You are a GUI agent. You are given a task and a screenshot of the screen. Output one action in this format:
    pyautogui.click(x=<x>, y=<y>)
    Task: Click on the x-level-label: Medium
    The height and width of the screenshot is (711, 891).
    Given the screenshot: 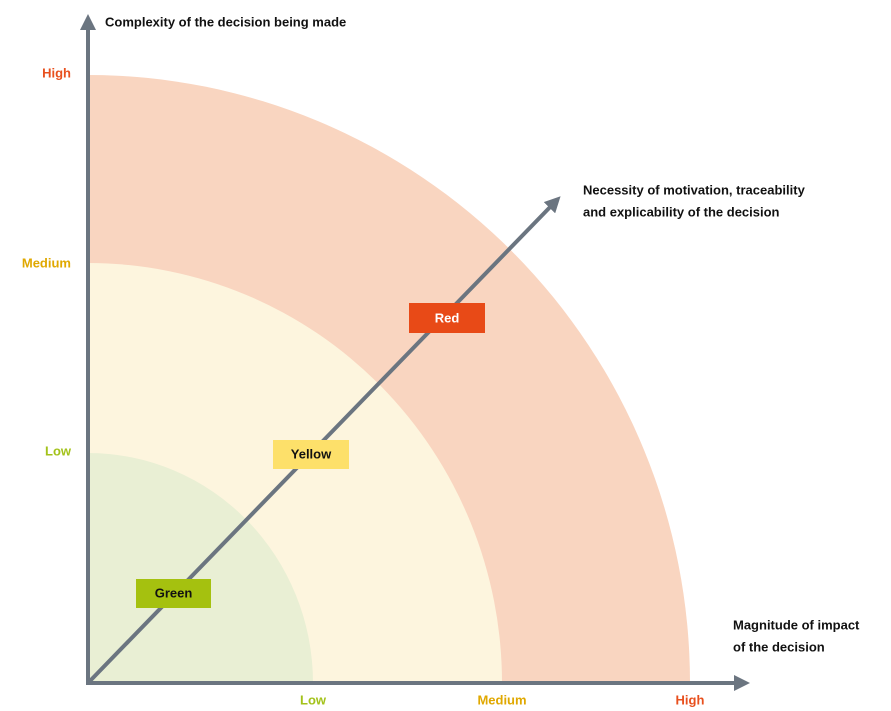 What is the action you would take?
    pyautogui.click(x=501, y=699)
    